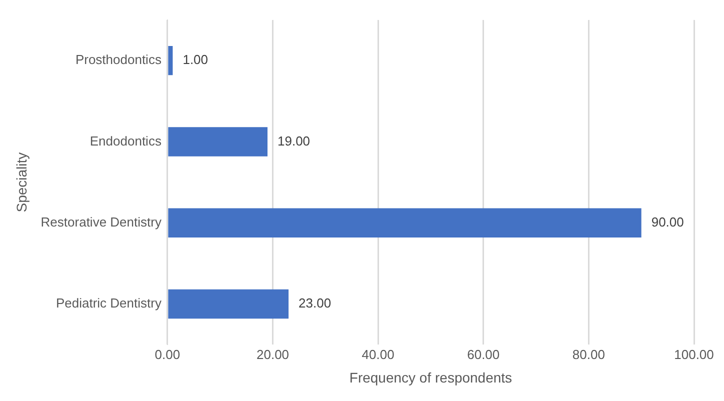 Image resolution: width=724 pixels, height=401 pixels. Describe the element at coordinates (126, 140) in the screenshot. I see `y-tick-label: Endodontics` at that location.